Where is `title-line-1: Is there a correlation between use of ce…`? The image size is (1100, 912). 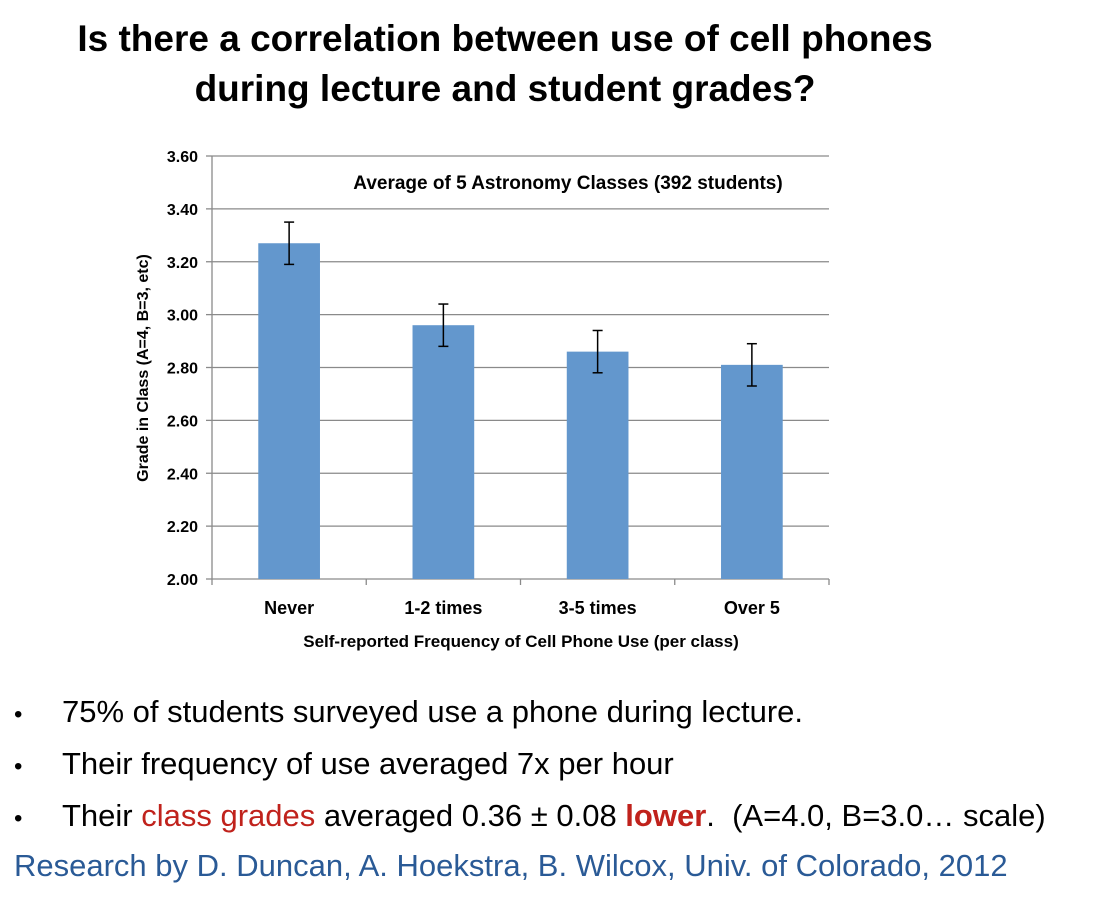 title-line-1: Is there a correlation between use of ce… is located at coordinates (505, 38).